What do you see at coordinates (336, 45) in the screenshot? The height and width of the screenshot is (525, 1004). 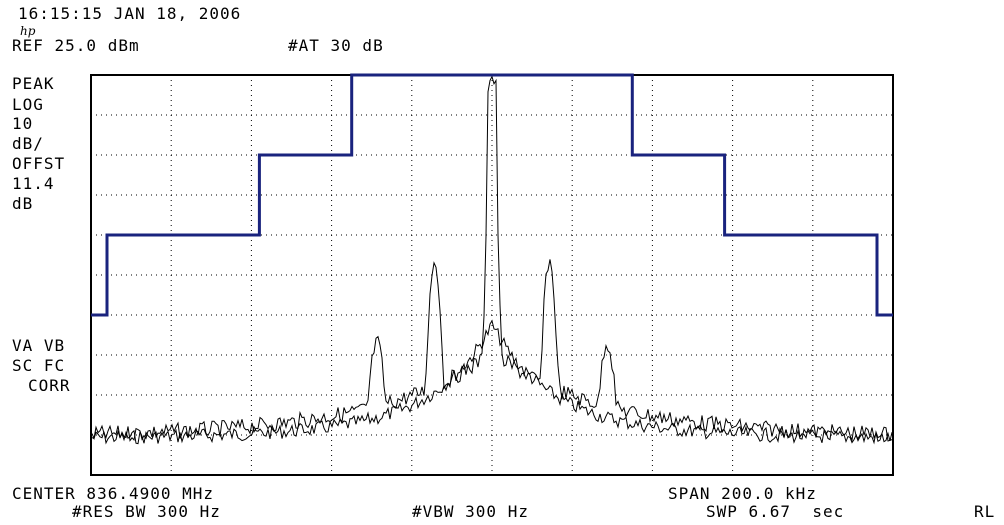 I see `attenuation: #AT 30 dB` at bounding box center [336, 45].